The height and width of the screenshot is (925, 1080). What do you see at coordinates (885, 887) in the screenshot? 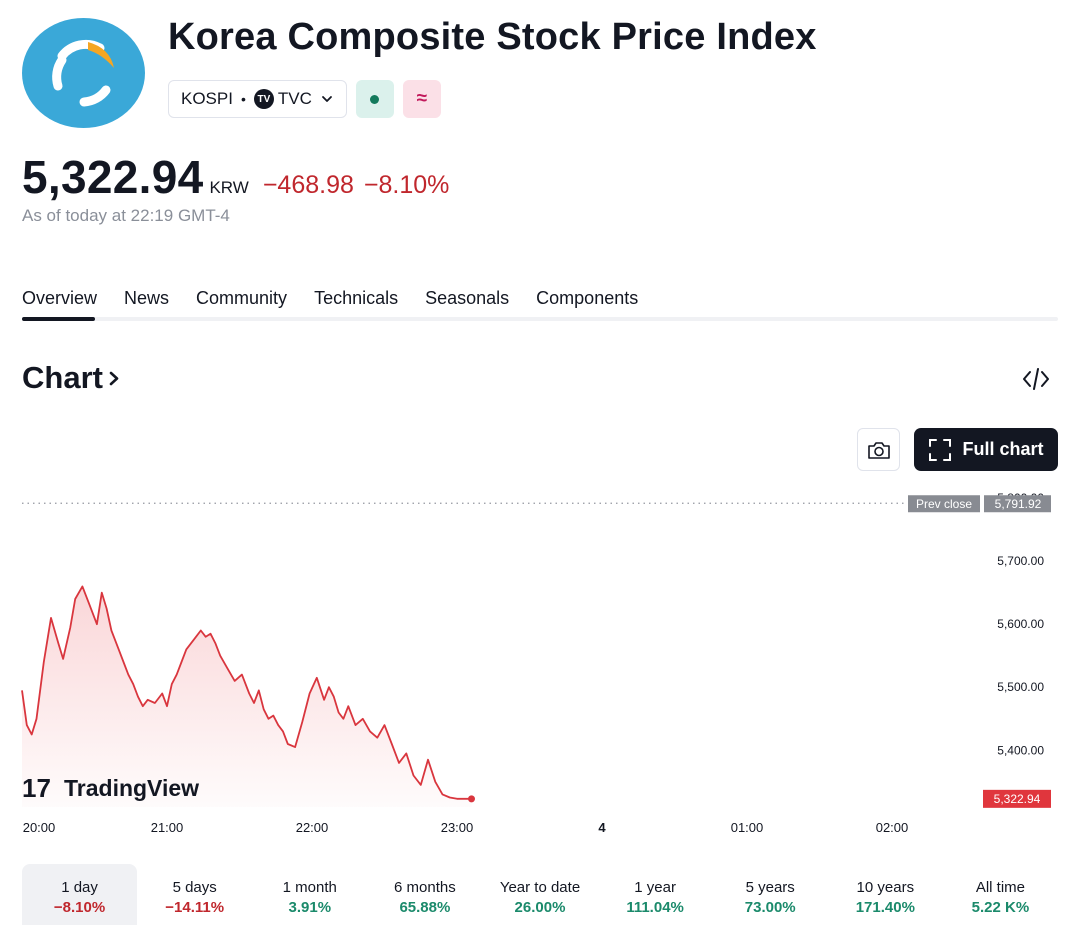
I see `period-label: 10 years` at bounding box center [885, 887].